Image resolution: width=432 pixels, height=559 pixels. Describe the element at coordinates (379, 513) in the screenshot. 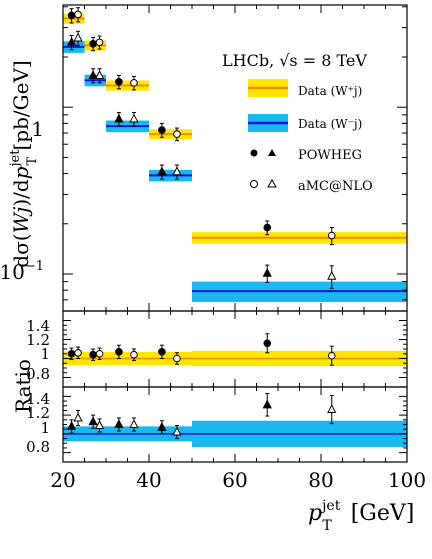

I see `x-title-unit: [GeV]` at that location.